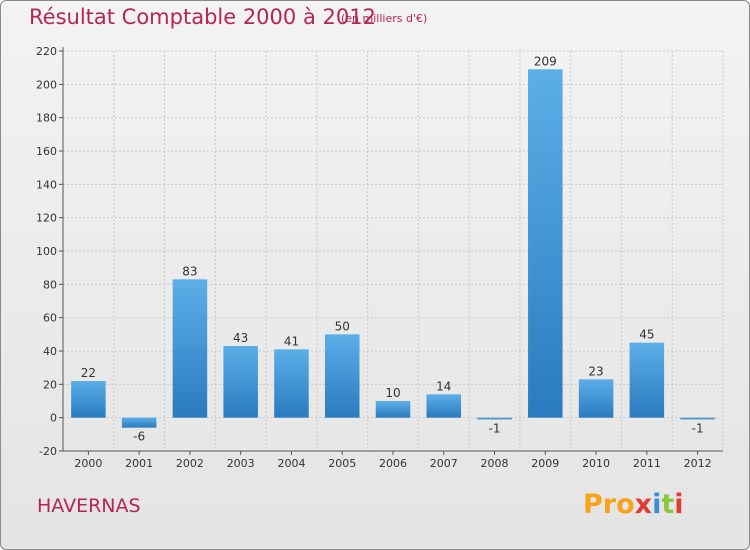 Image resolution: width=750 pixels, height=550 pixels. What do you see at coordinates (50, 318) in the screenshot?
I see `y-tick-label: 60` at bounding box center [50, 318].